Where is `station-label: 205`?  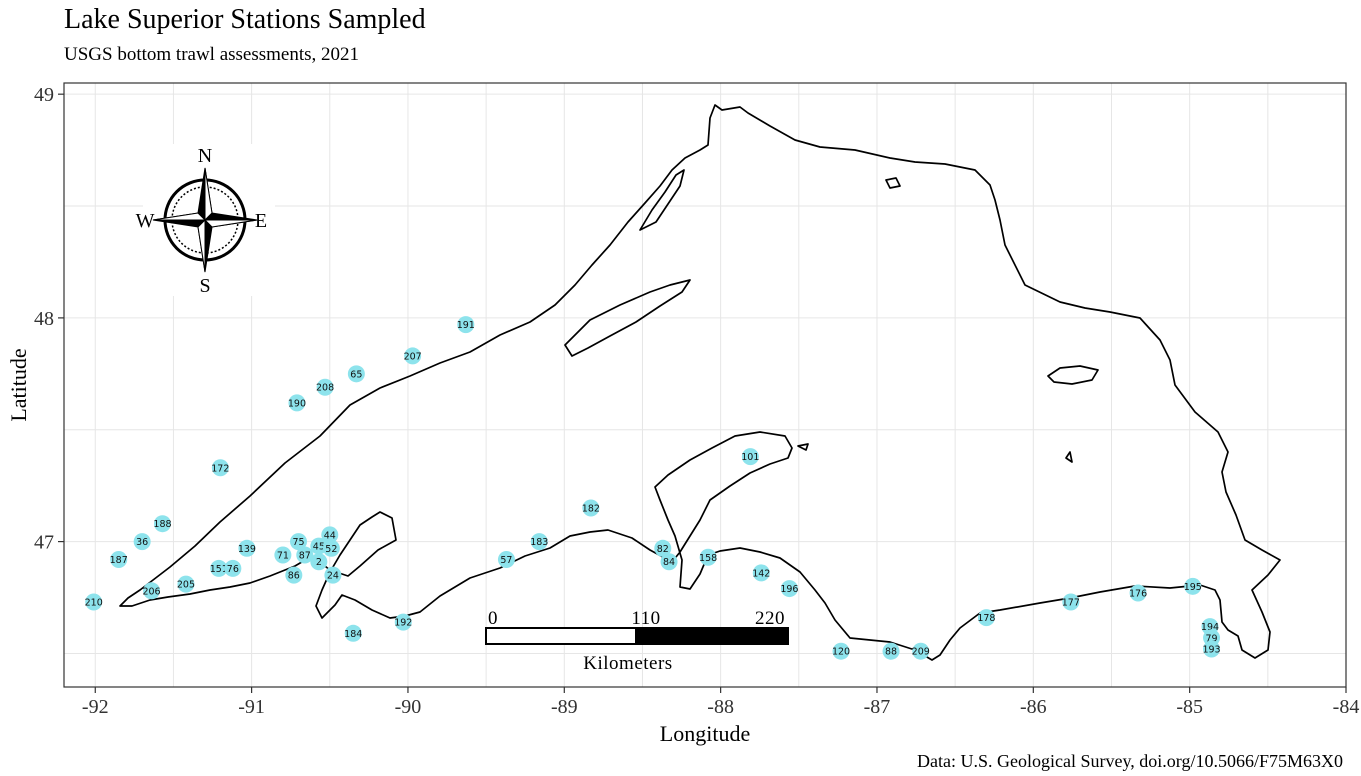 station-label: 205 is located at coordinates (186, 585).